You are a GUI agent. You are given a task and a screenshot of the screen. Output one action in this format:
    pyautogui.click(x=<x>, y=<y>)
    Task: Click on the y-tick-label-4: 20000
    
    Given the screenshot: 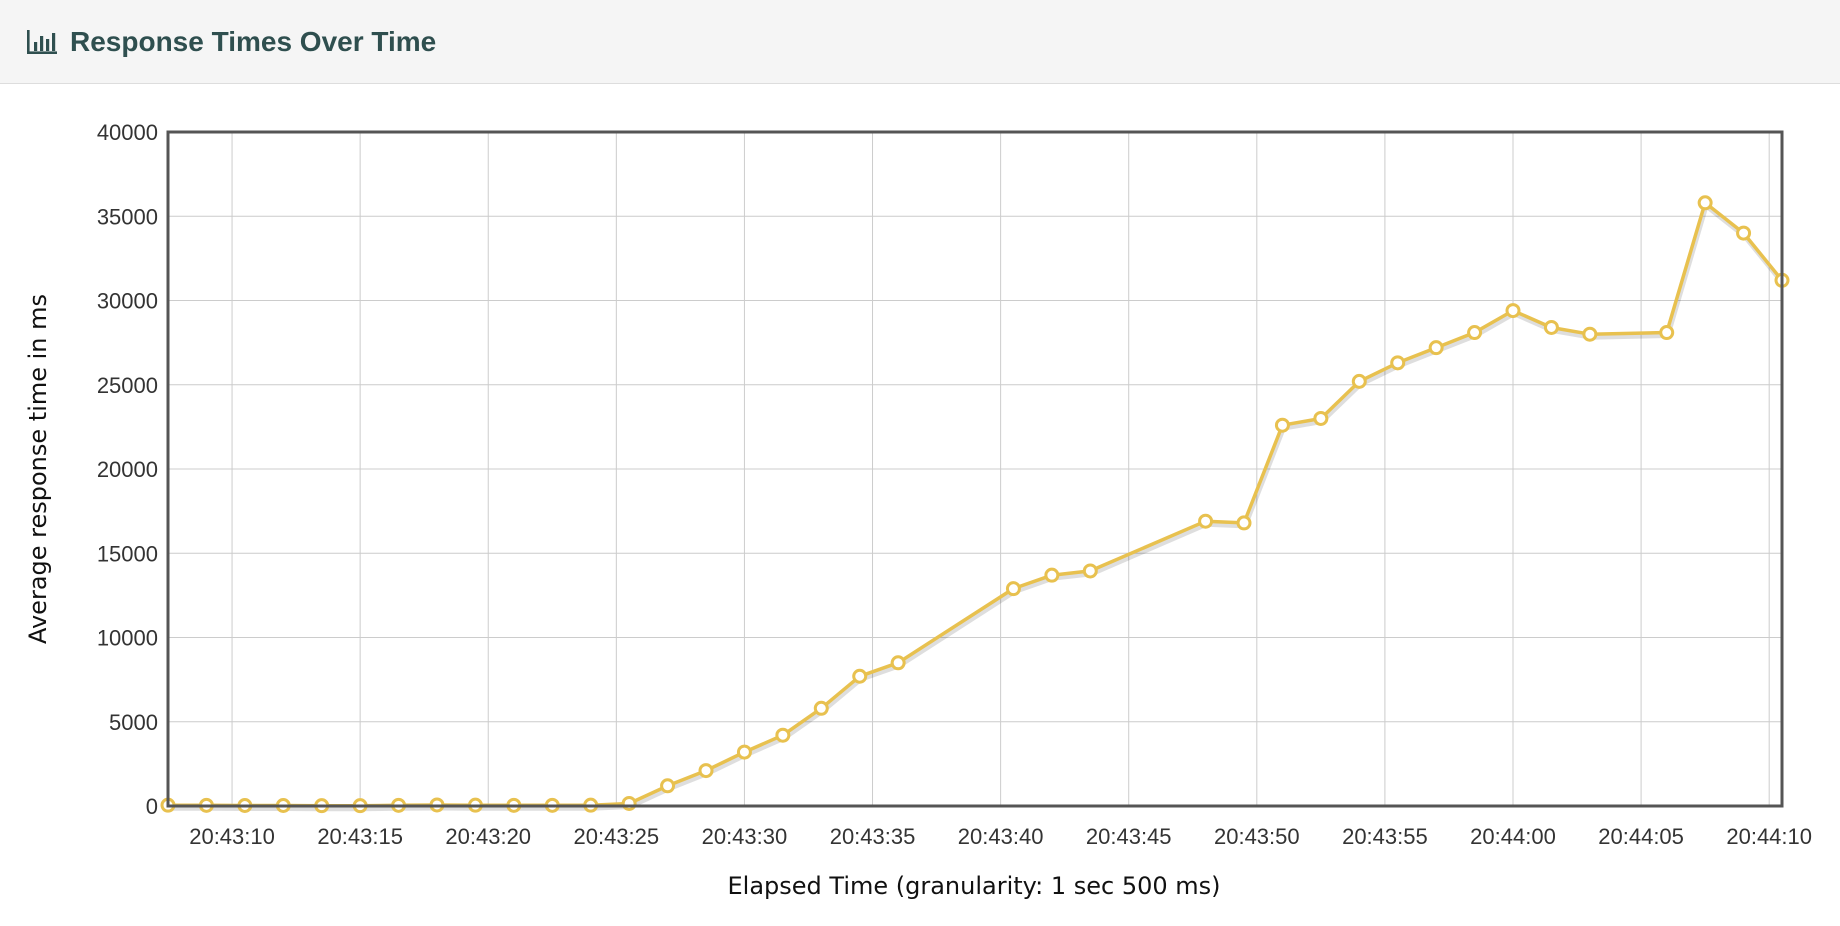 What is the action you would take?
    pyautogui.click(x=127, y=469)
    